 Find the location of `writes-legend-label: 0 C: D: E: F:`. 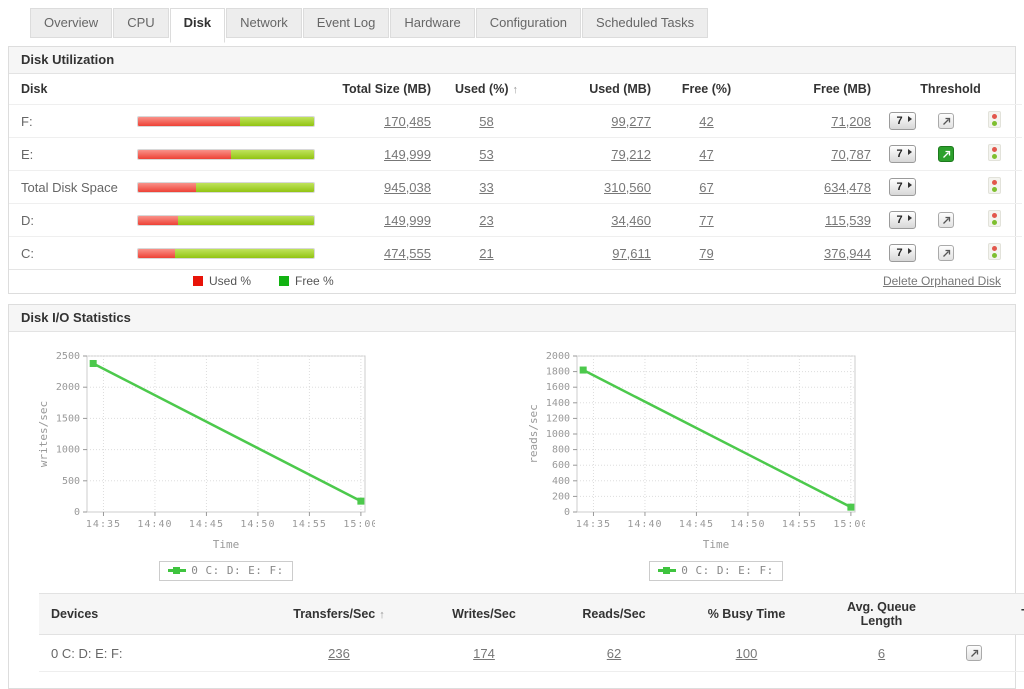

writes-legend-label: 0 C: D: E: F: is located at coordinates (237, 570).